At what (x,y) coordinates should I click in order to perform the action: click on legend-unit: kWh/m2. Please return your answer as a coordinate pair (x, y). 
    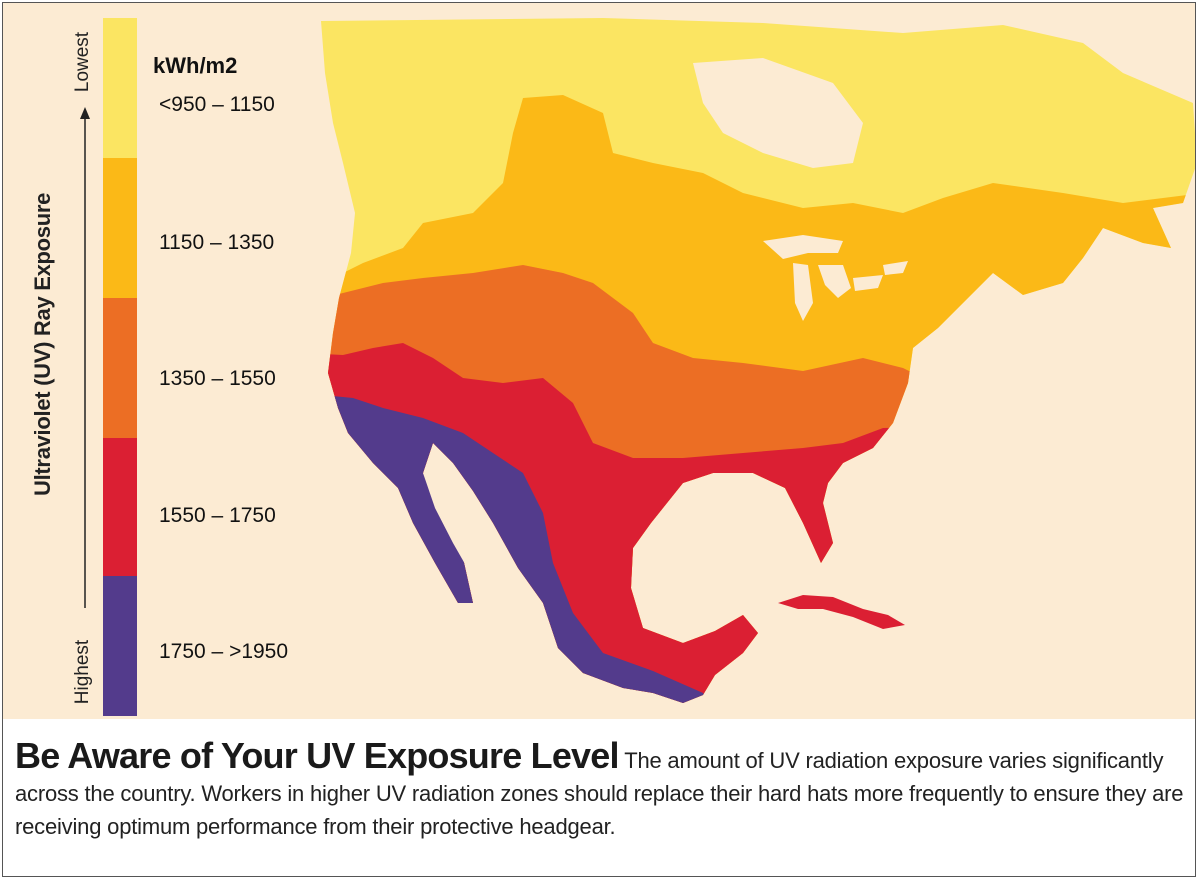
    Looking at the image, I should click on (195, 65).